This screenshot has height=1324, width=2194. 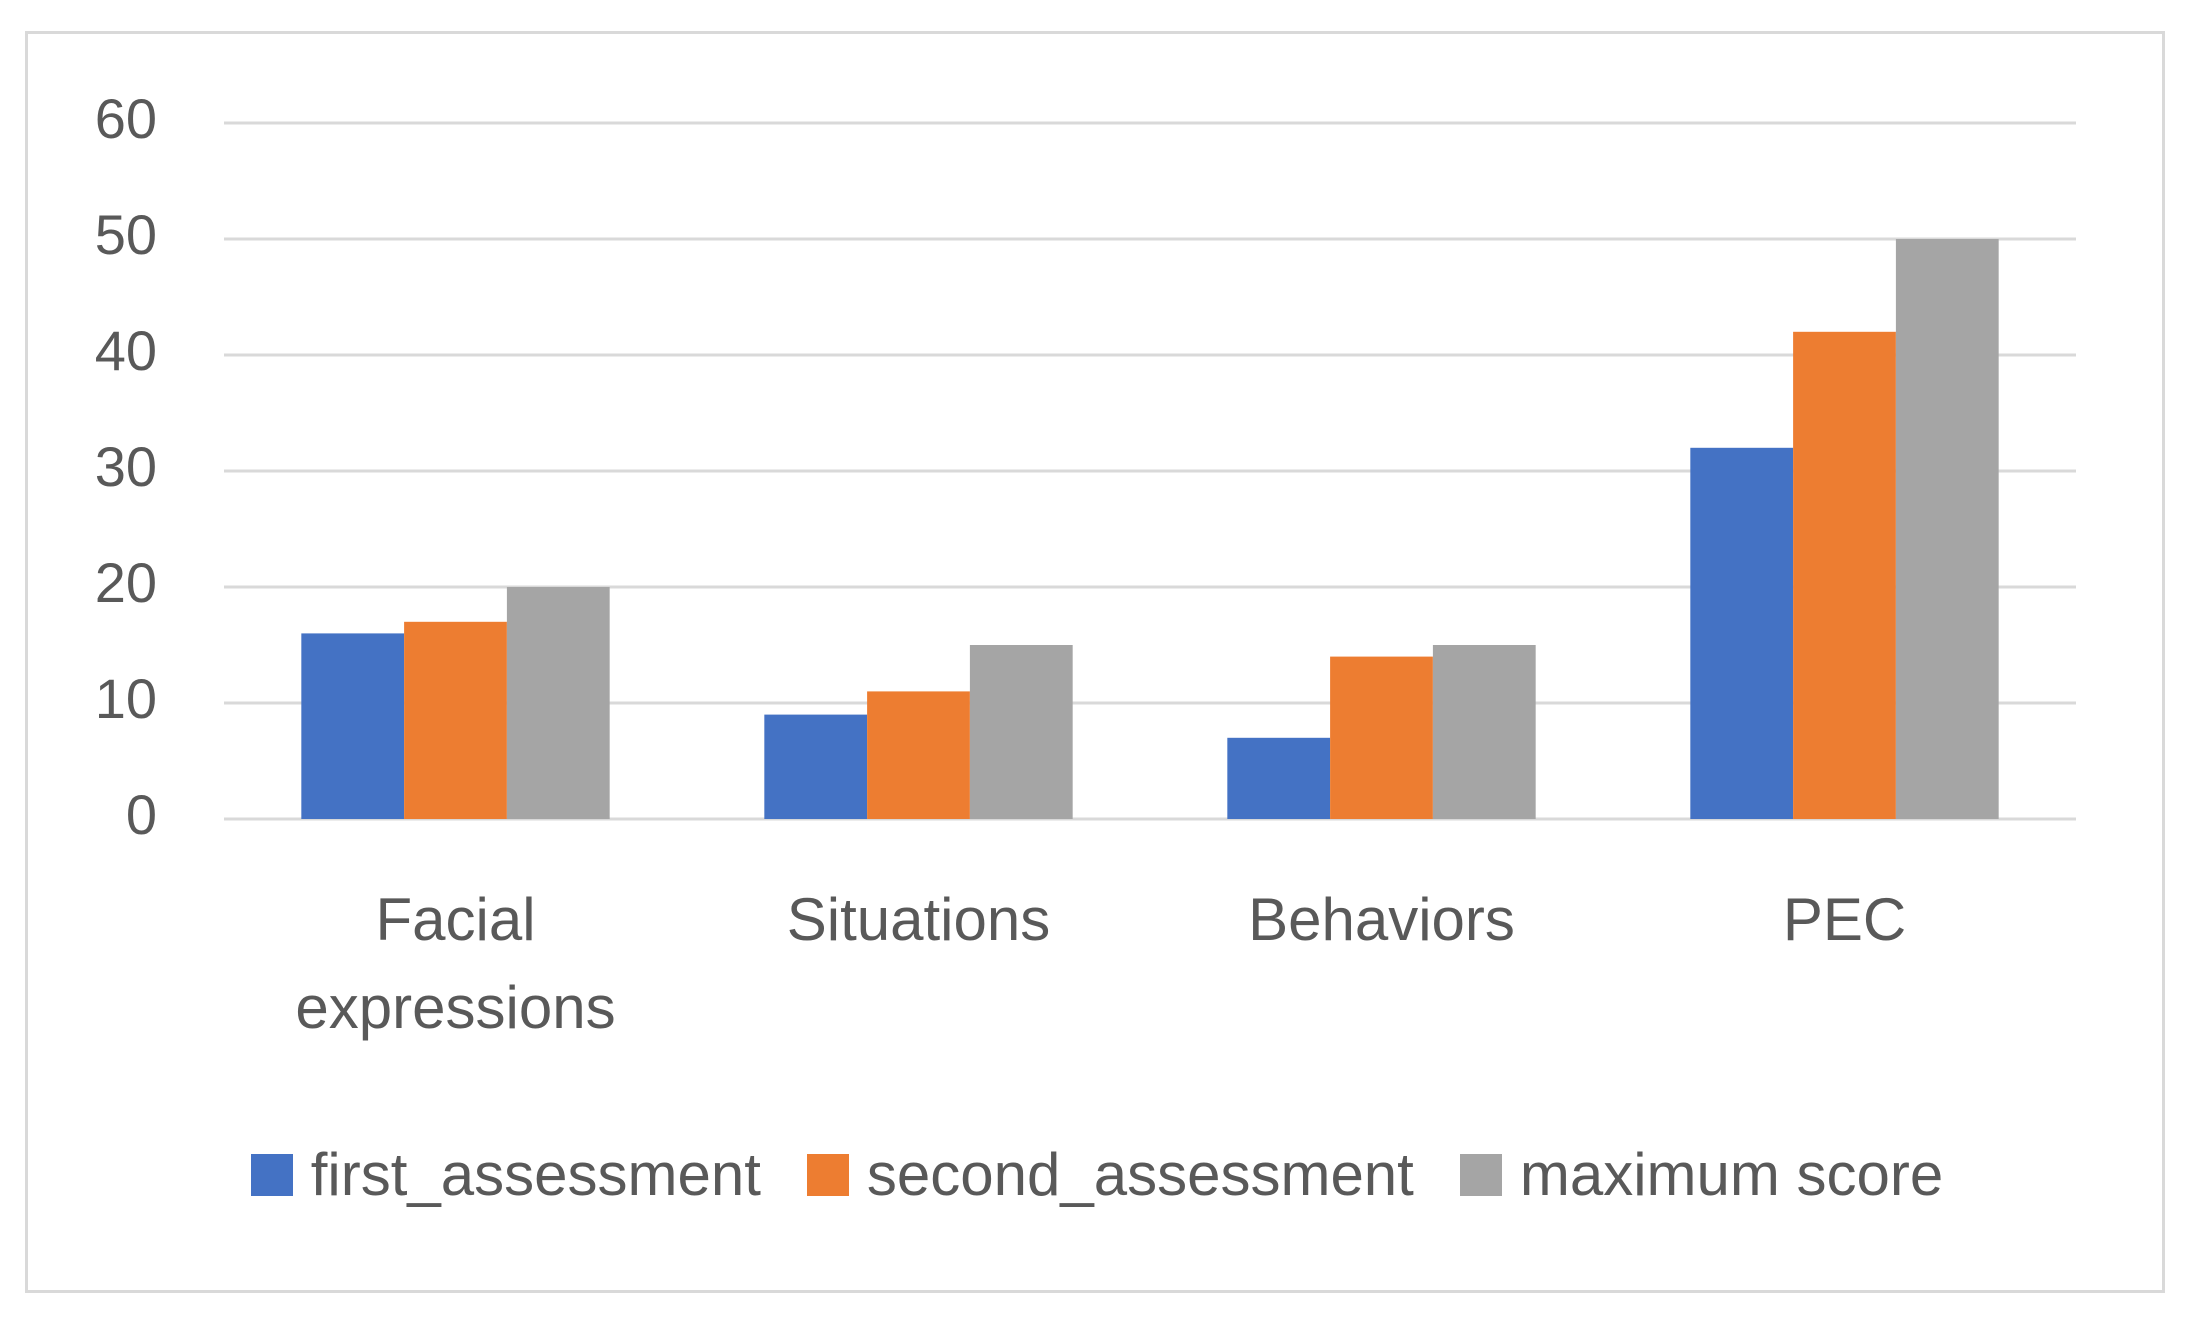 I want to click on y-tick-label: 50, so click(x=126, y=234).